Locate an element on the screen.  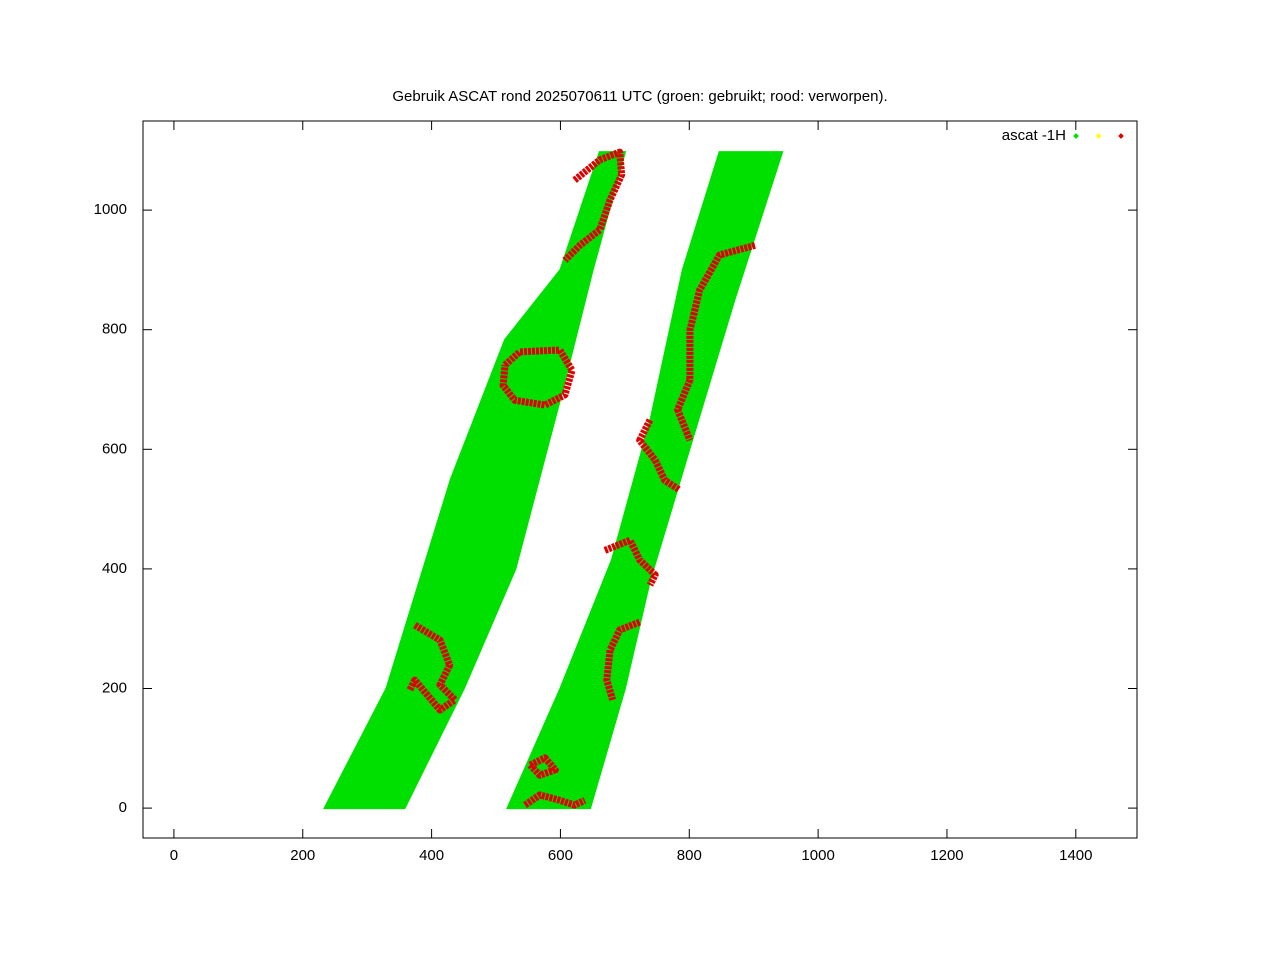
y-tick-label: 800 is located at coordinates (114, 329).